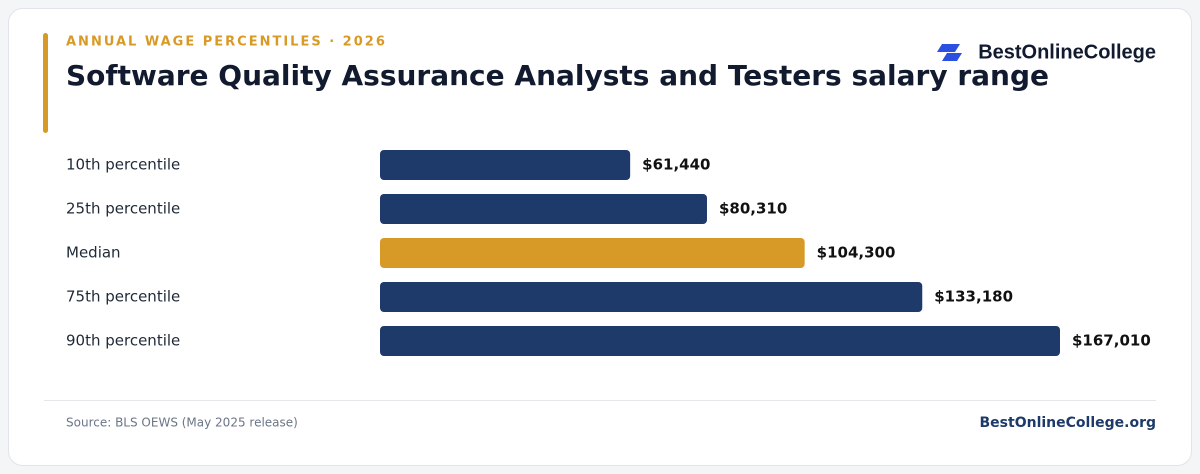 This screenshot has height=474, width=1200. Describe the element at coordinates (123, 209) in the screenshot. I see `category-label: 25th percentile` at that location.